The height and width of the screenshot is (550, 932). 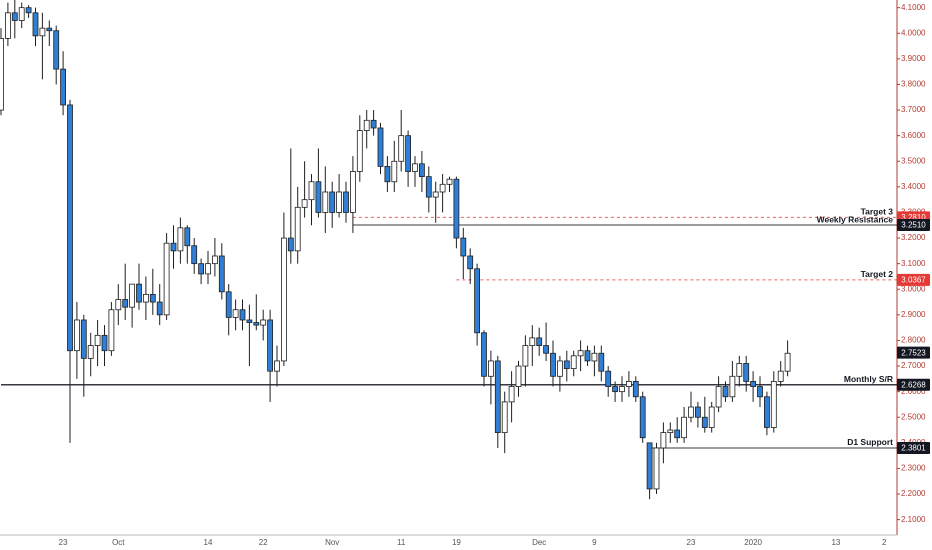 I want to click on x-tick-label: 19, so click(x=456, y=542).